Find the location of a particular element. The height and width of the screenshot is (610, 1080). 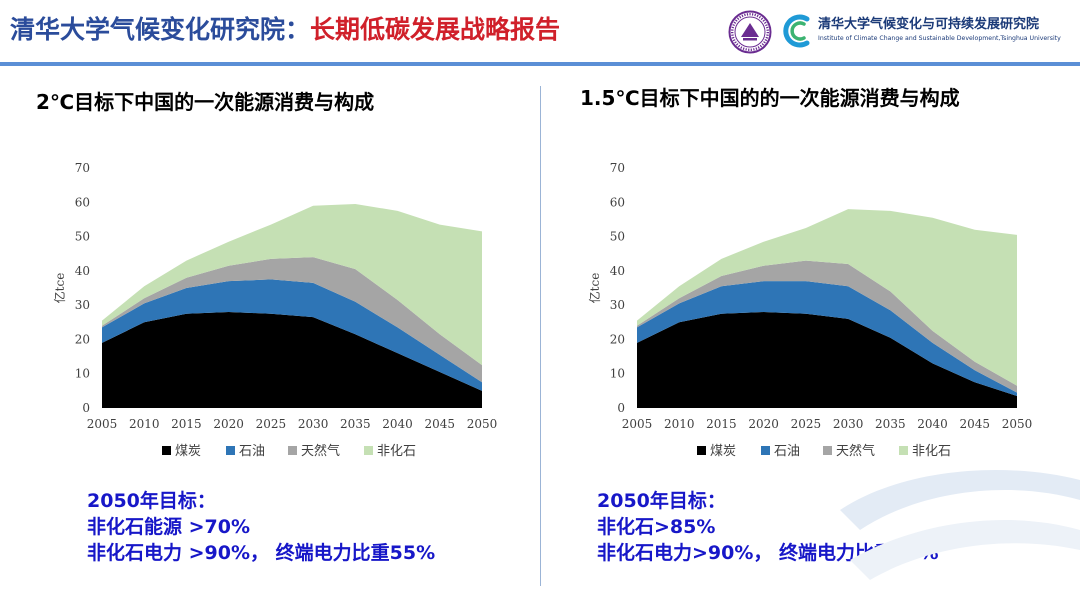

right-target-nonfossil: 非化石>85% is located at coordinates (656, 527).